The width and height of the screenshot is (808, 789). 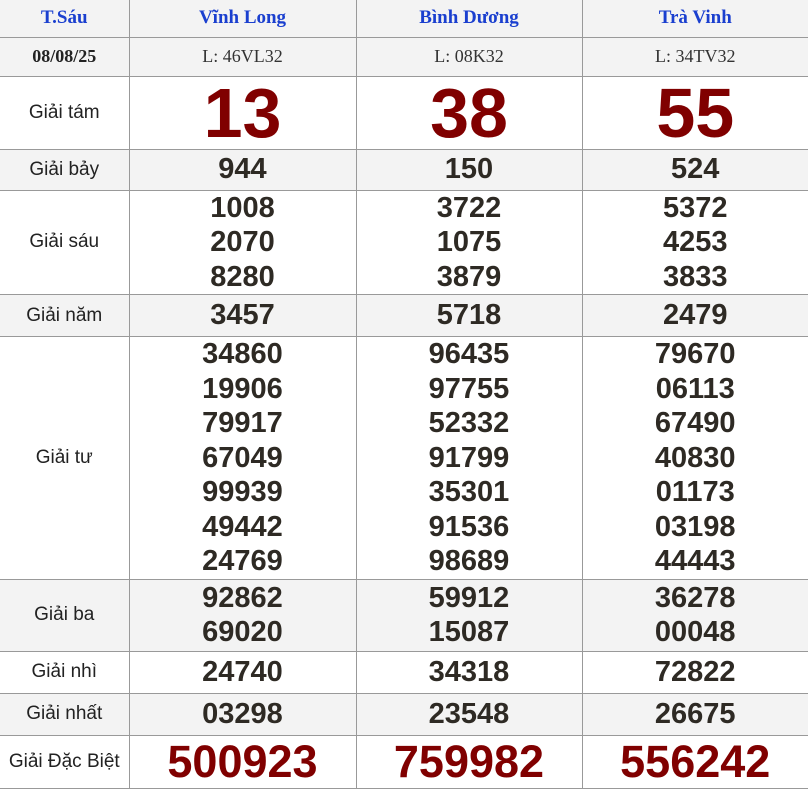 I want to click on prize-number: 3879, so click(x=469, y=277).